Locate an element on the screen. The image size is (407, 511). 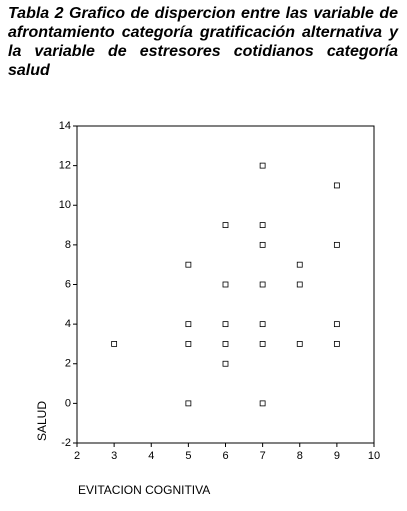
x-tick-label: 4 is located at coordinates (151, 456).